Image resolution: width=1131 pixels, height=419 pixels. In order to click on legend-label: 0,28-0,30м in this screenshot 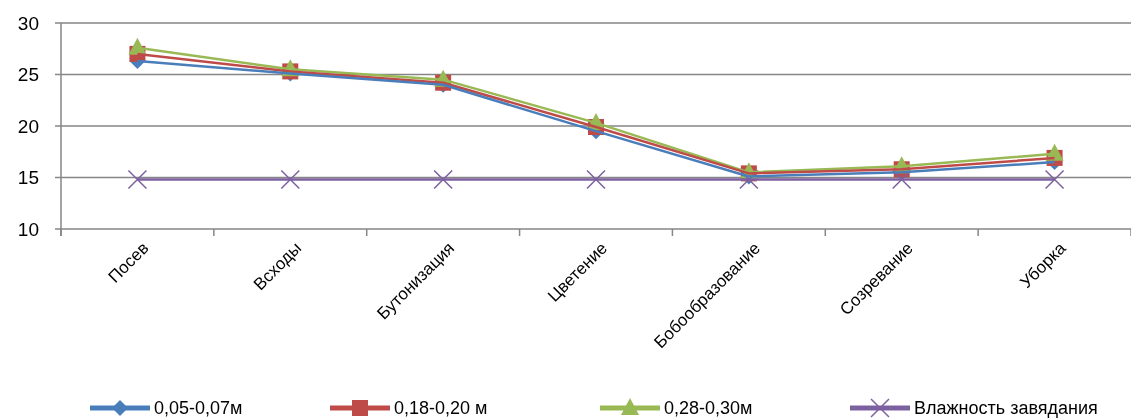, I will do `click(708, 408)`.